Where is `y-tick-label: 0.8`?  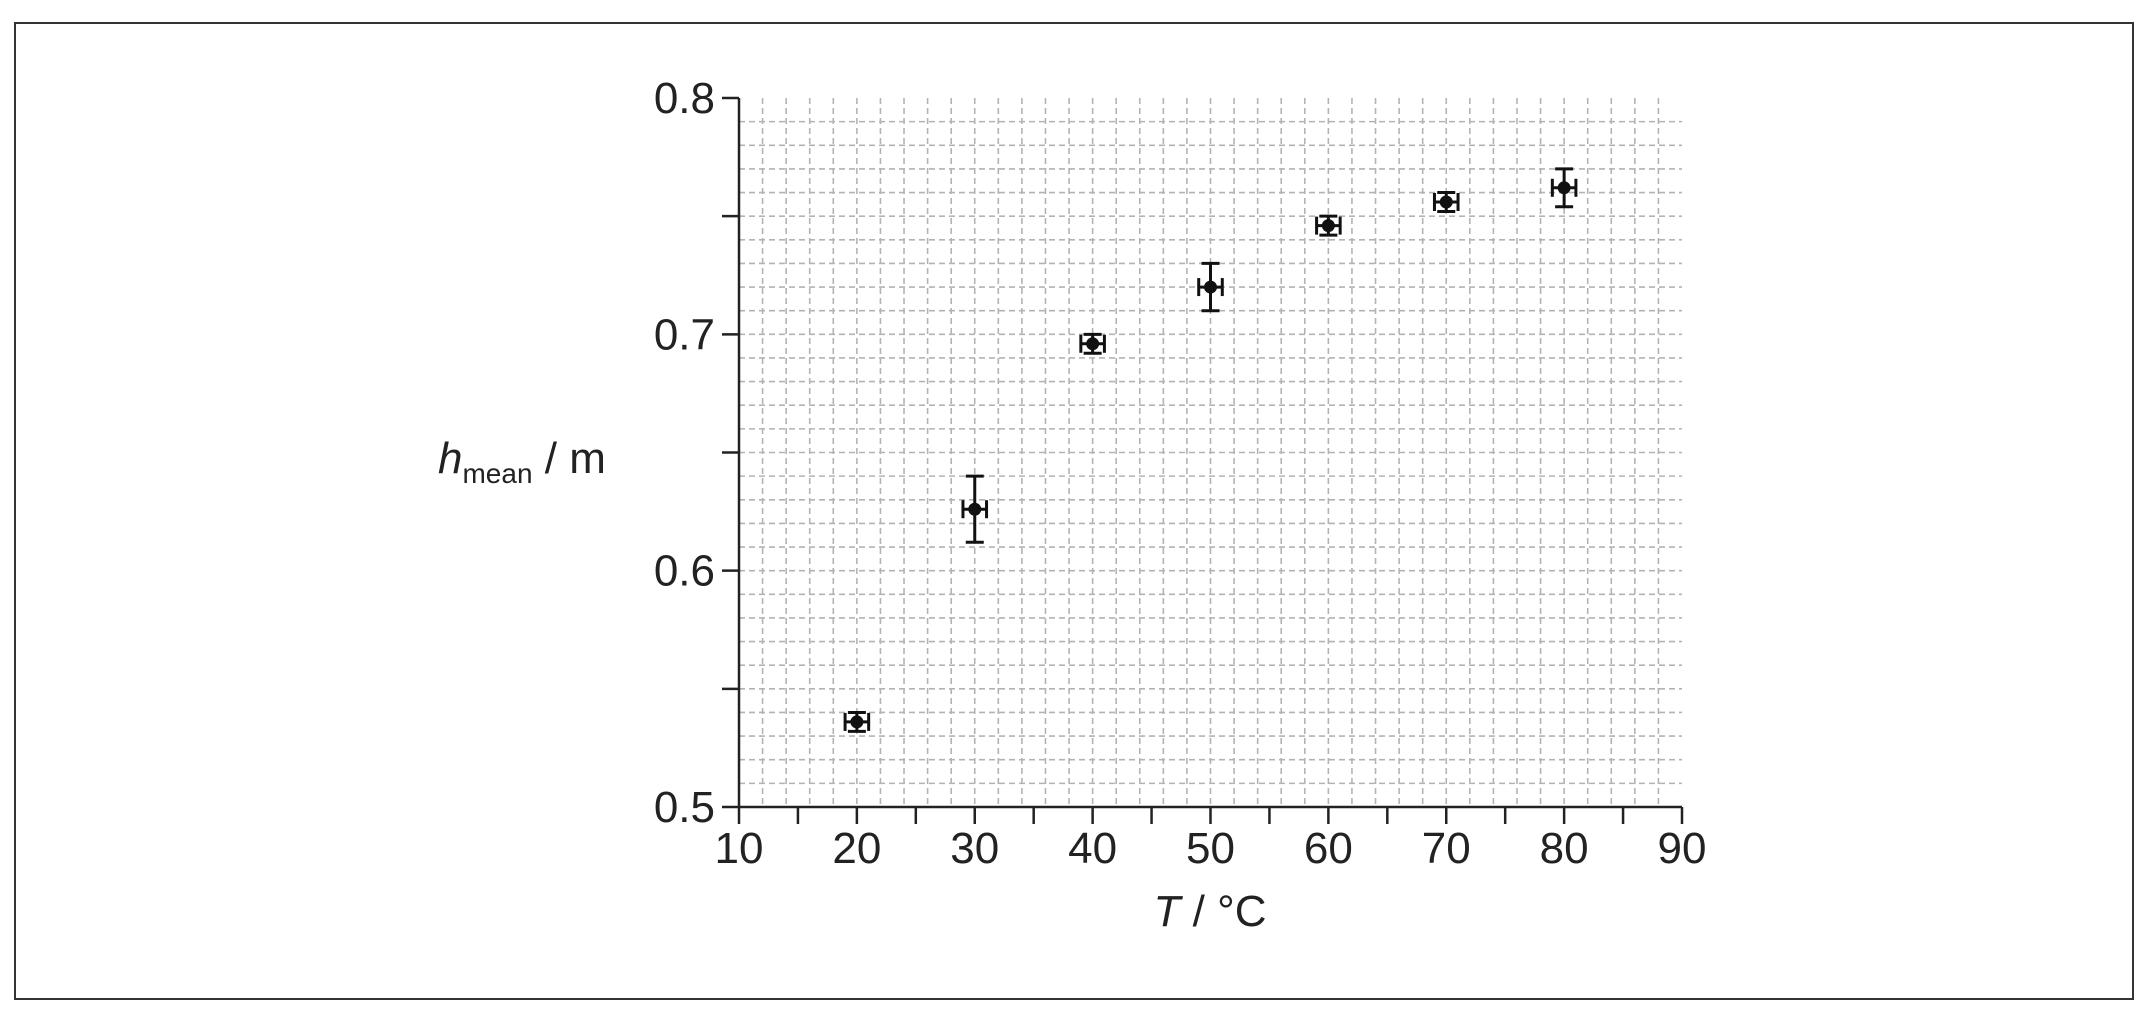 y-tick-label: 0.8 is located at coordinates (684, 98).